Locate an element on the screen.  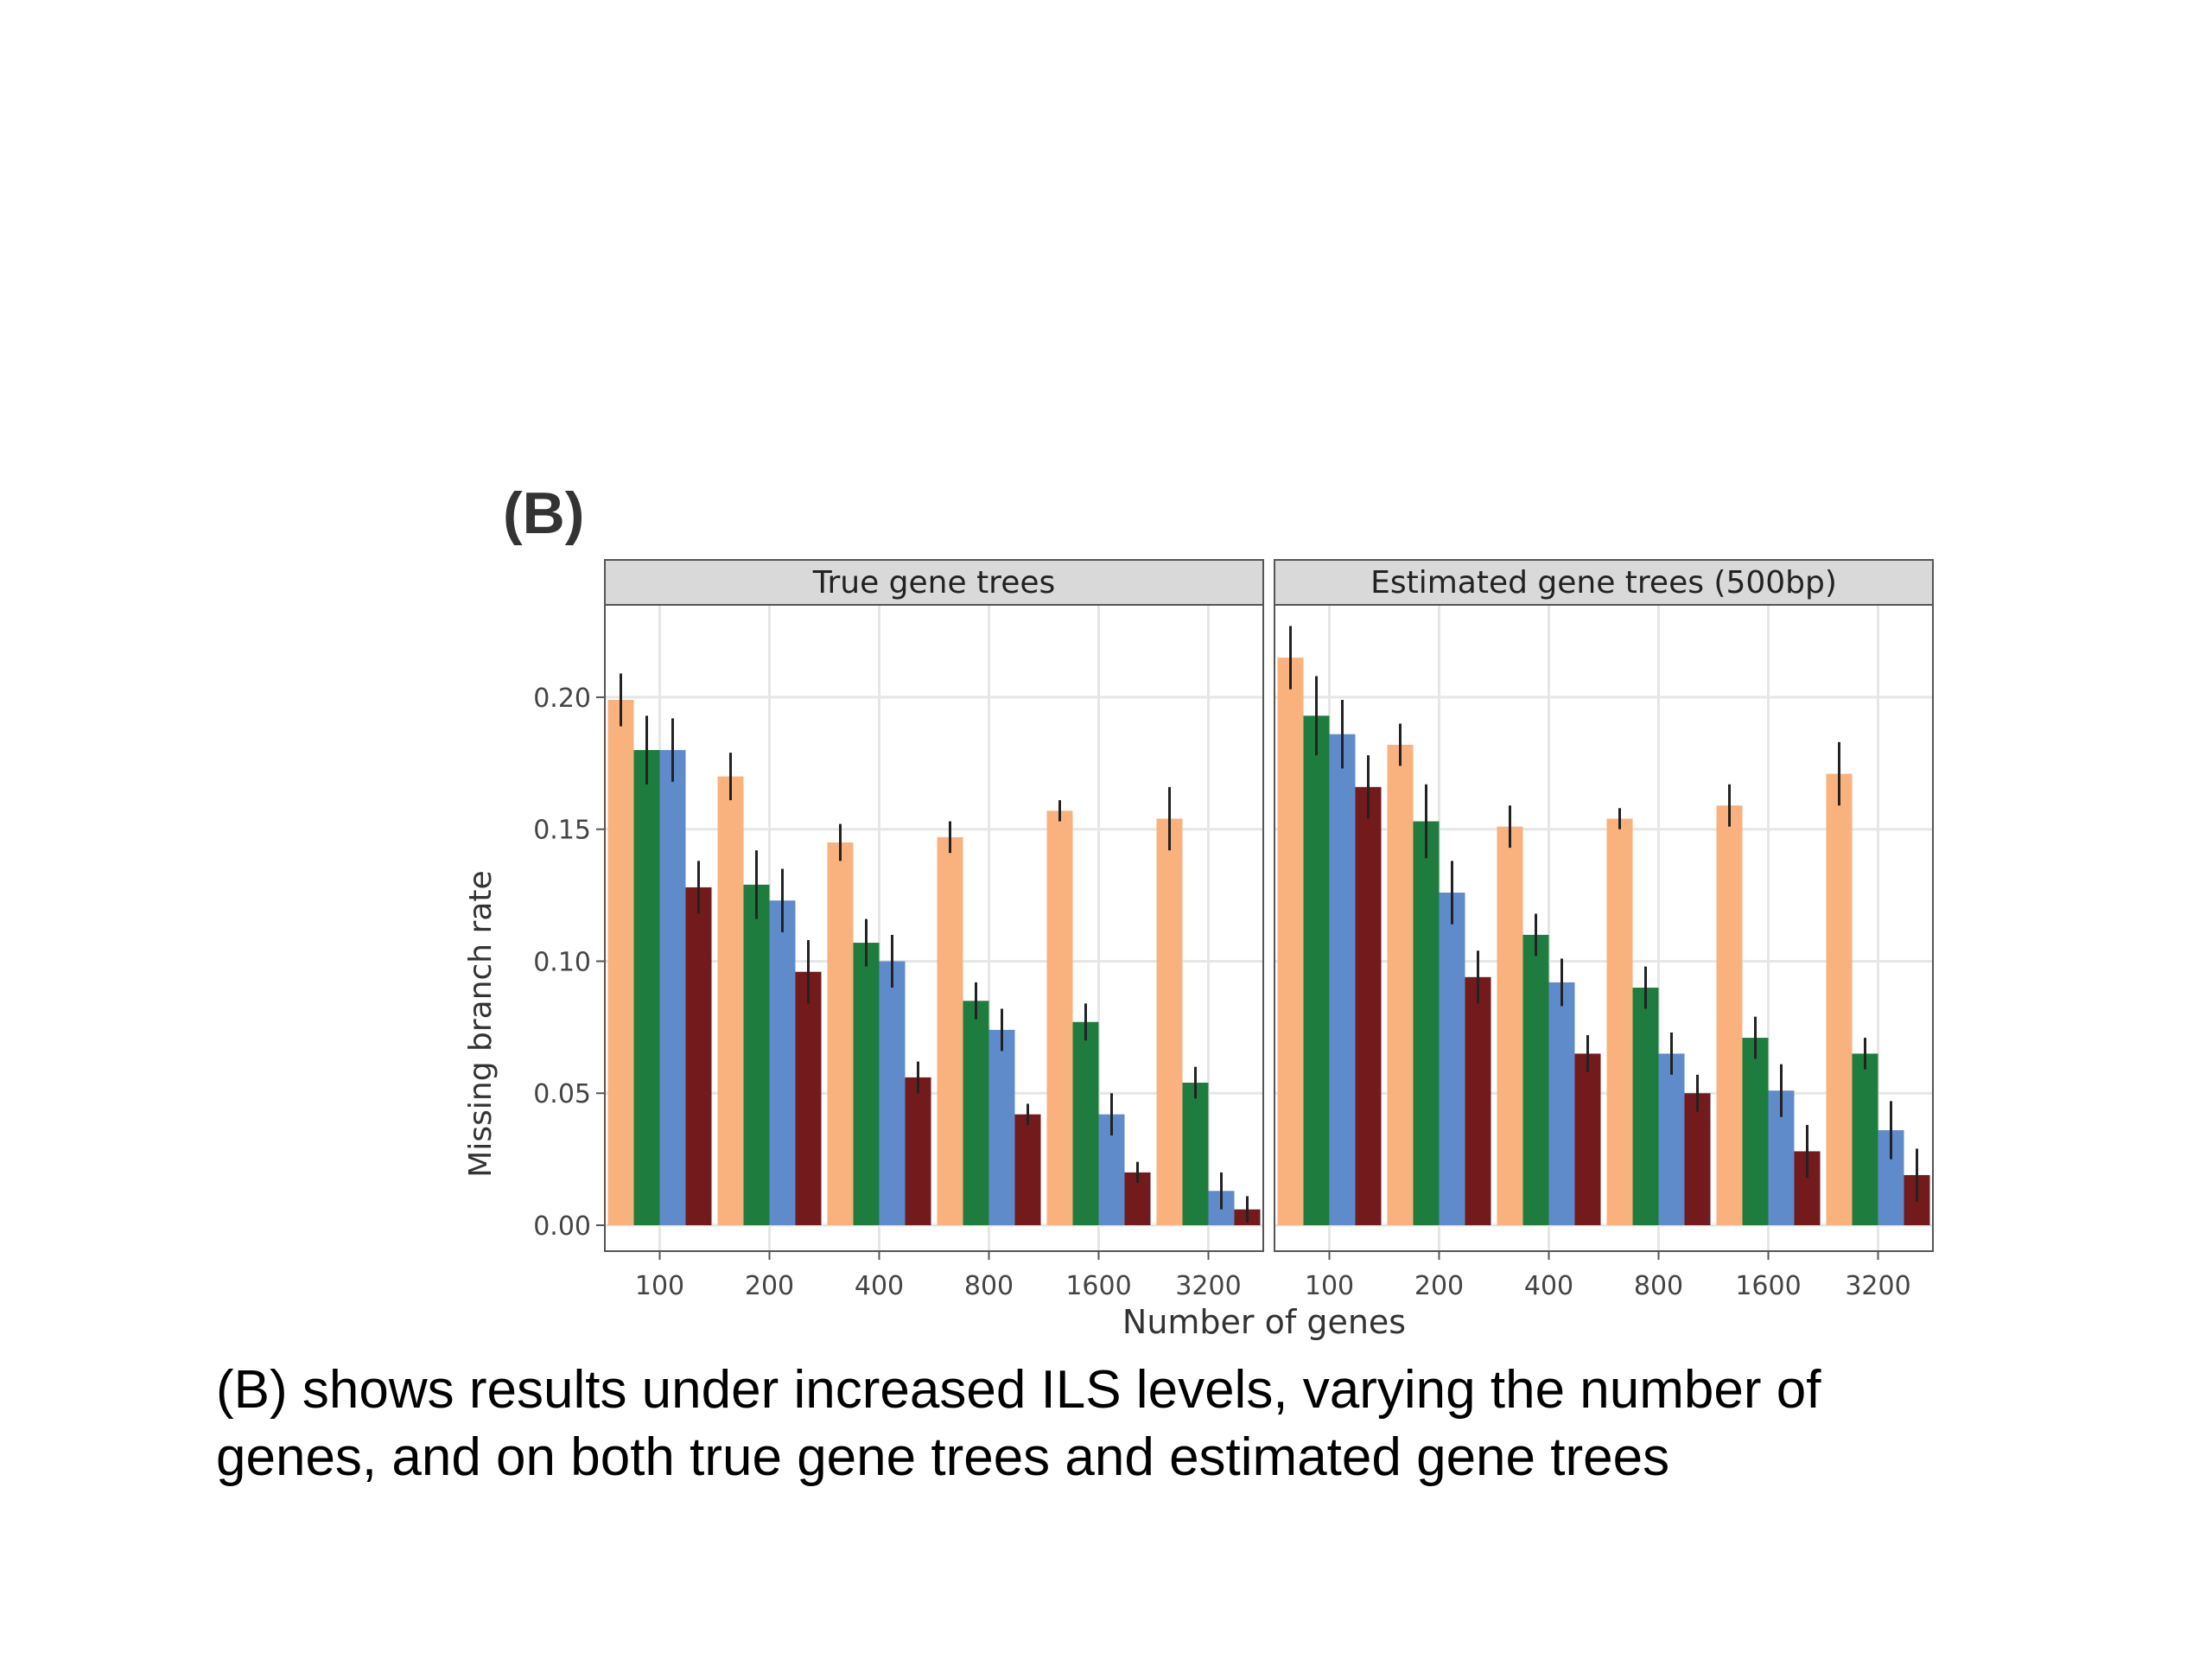
y-tick-label: 0.15 is located at coordinates (562, 831).